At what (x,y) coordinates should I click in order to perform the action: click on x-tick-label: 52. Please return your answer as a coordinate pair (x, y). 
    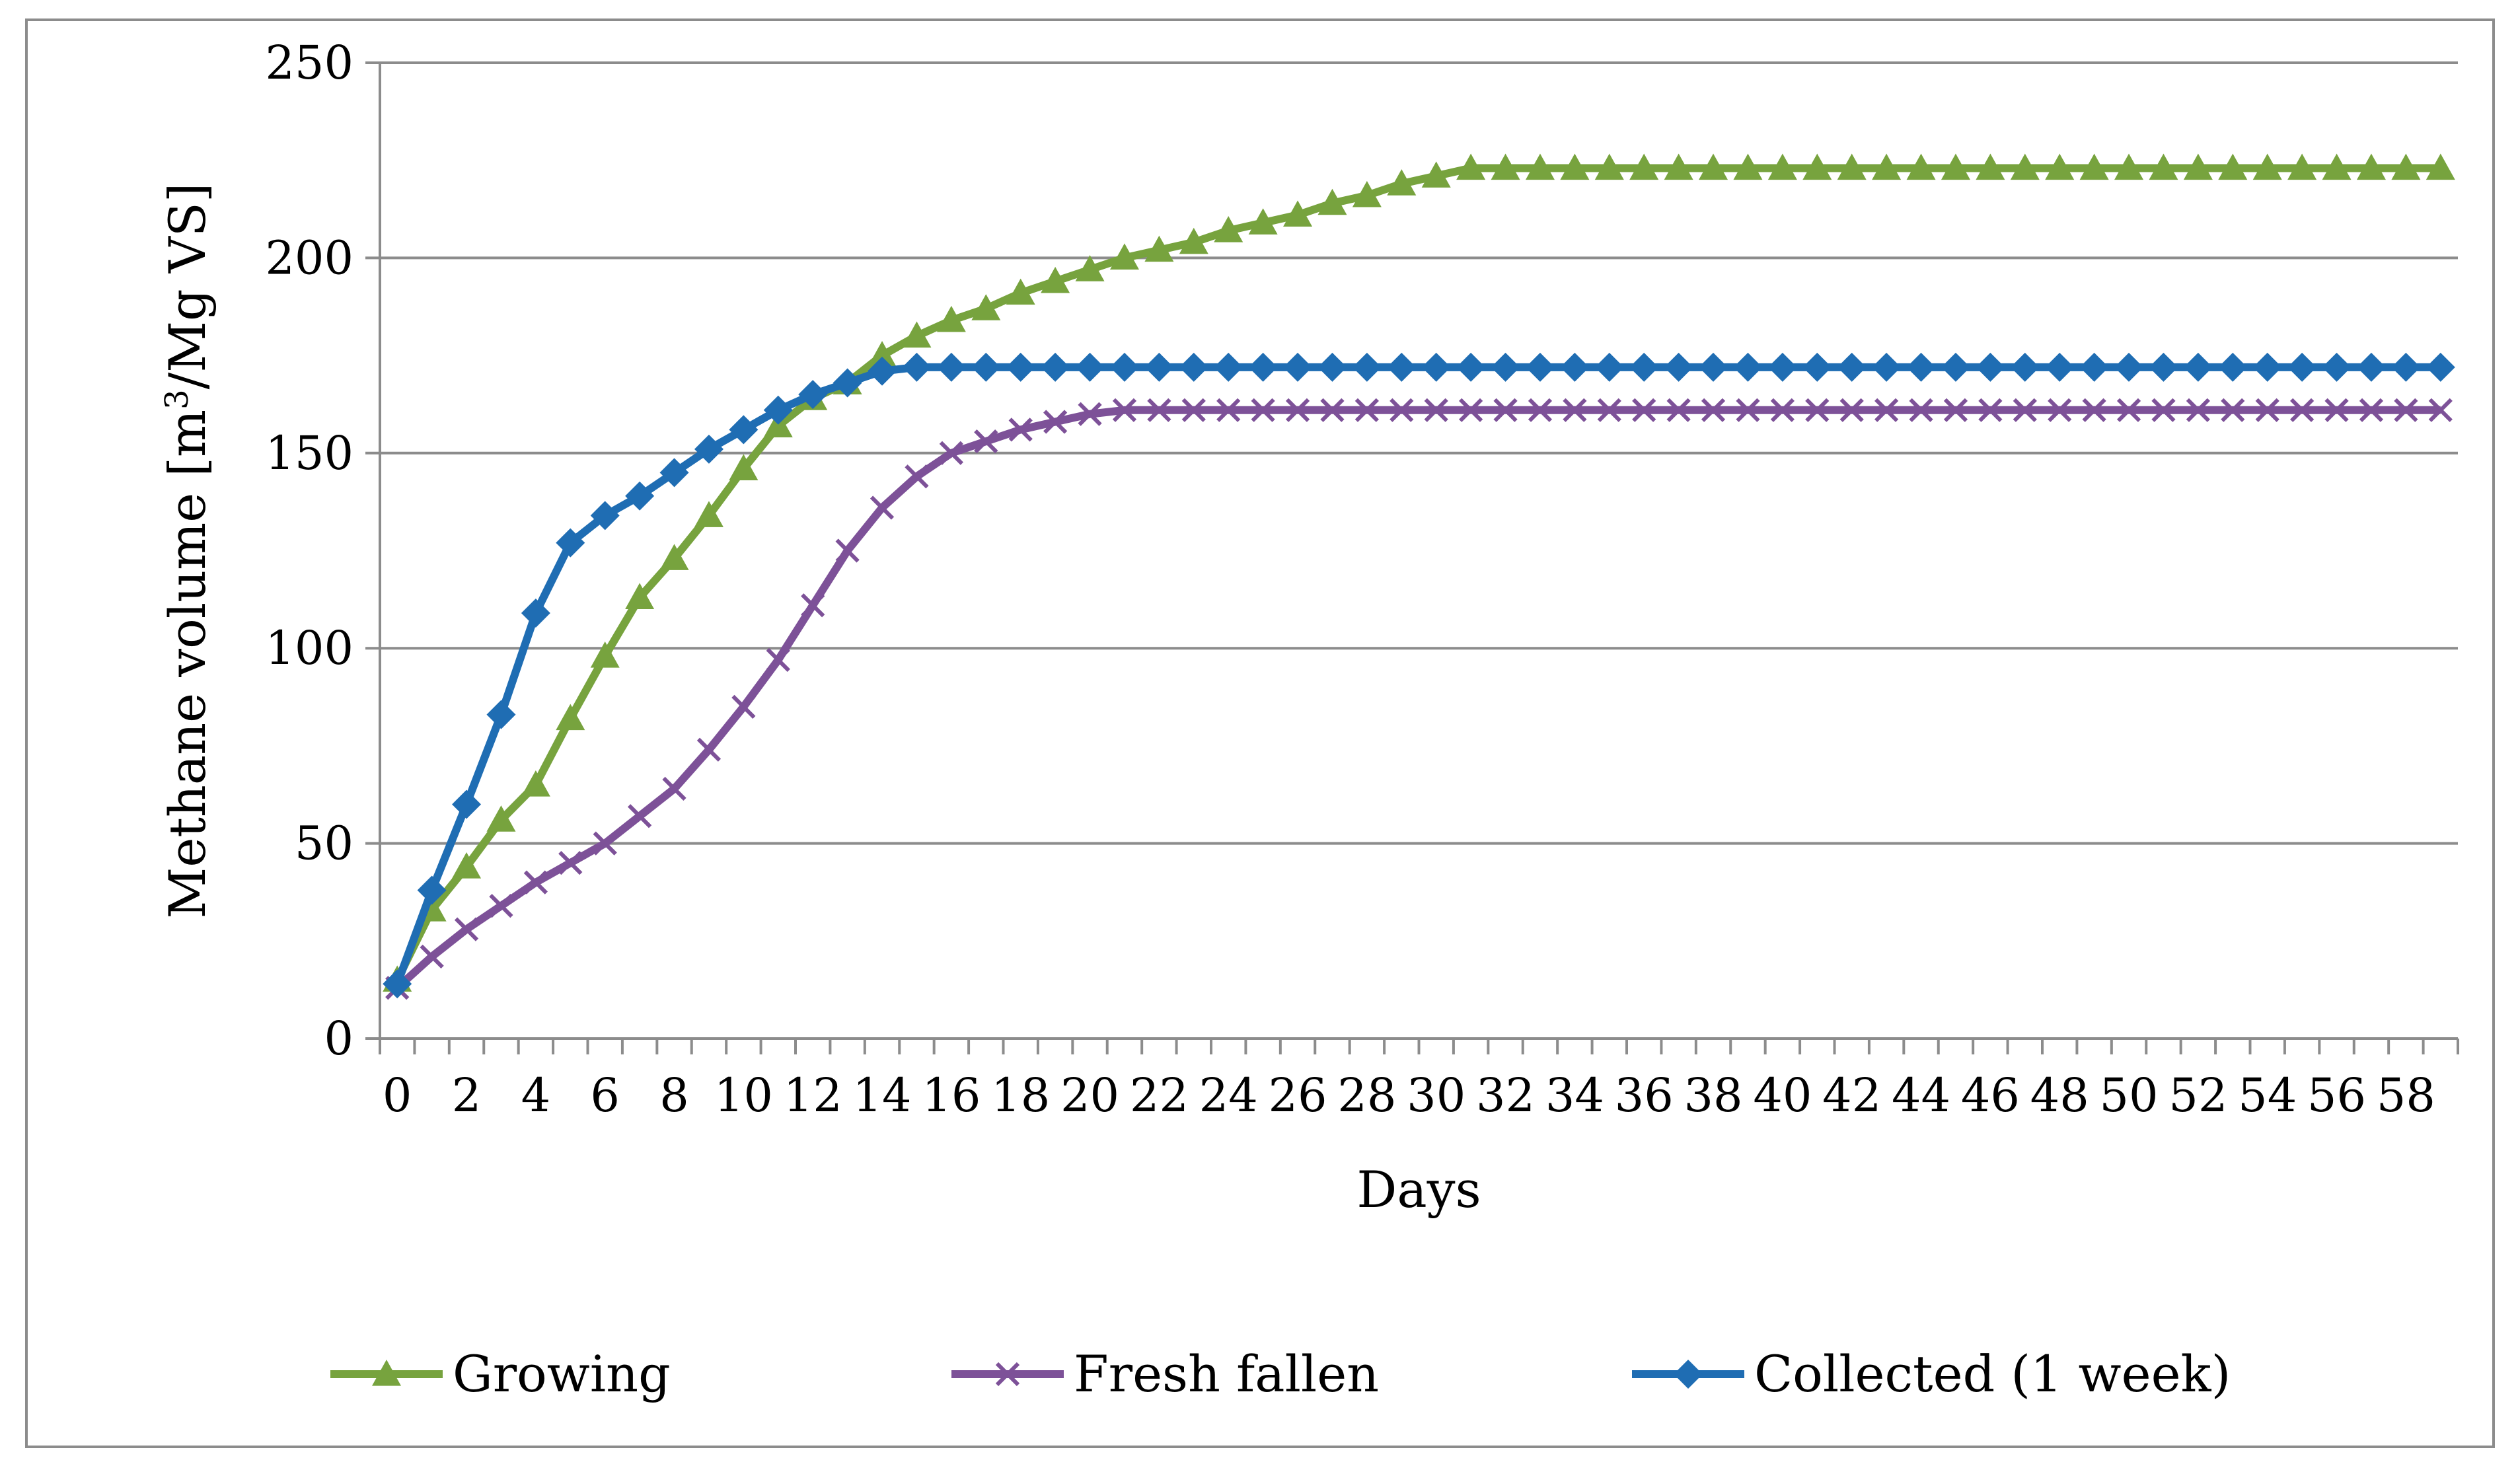
    Looking at the image, I should click on (2197, 1095).